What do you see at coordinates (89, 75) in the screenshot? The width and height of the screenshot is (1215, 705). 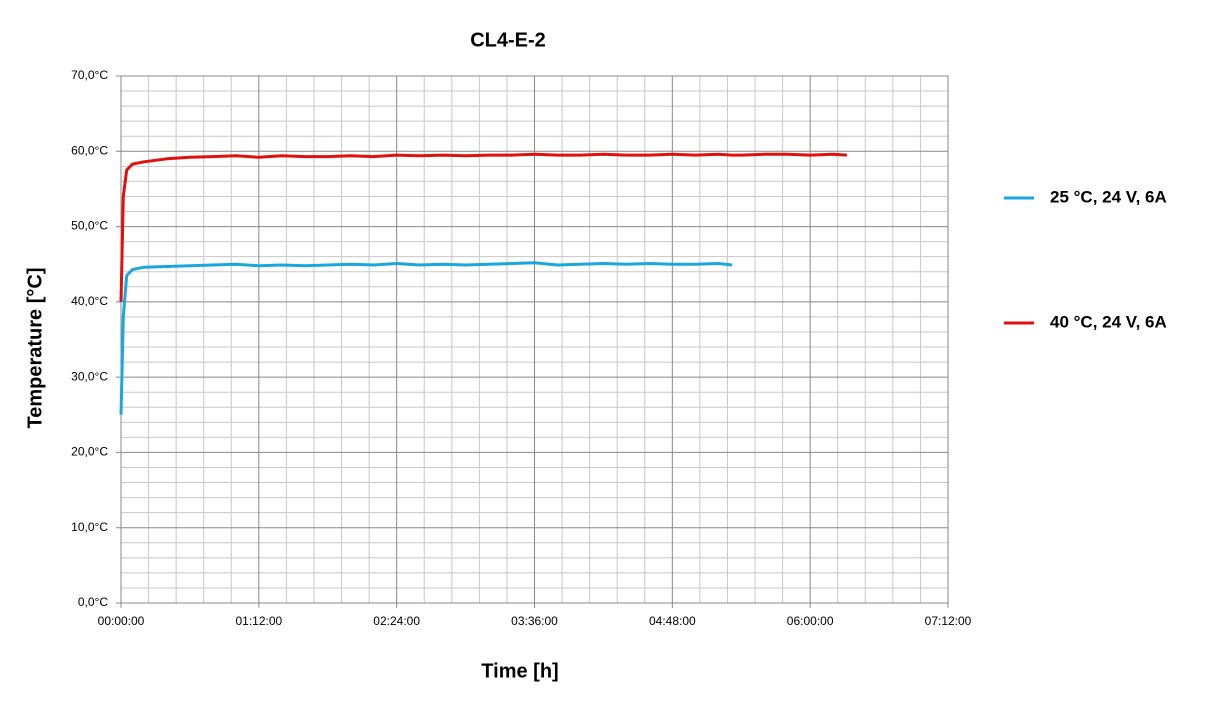 I see `y-tick-label: 70,0°C` at bounding box center [89, 75].